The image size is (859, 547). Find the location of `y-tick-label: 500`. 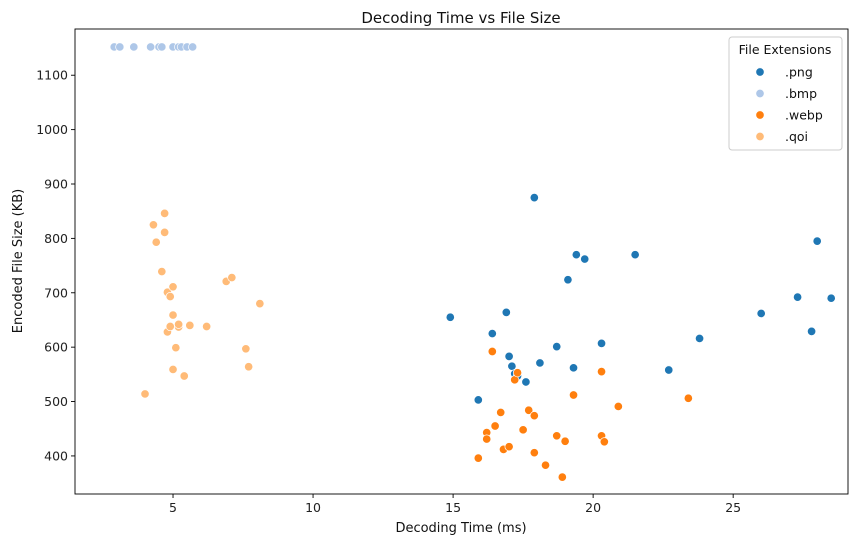

y-tick-label: 500 is located at coordinates (56, 401).